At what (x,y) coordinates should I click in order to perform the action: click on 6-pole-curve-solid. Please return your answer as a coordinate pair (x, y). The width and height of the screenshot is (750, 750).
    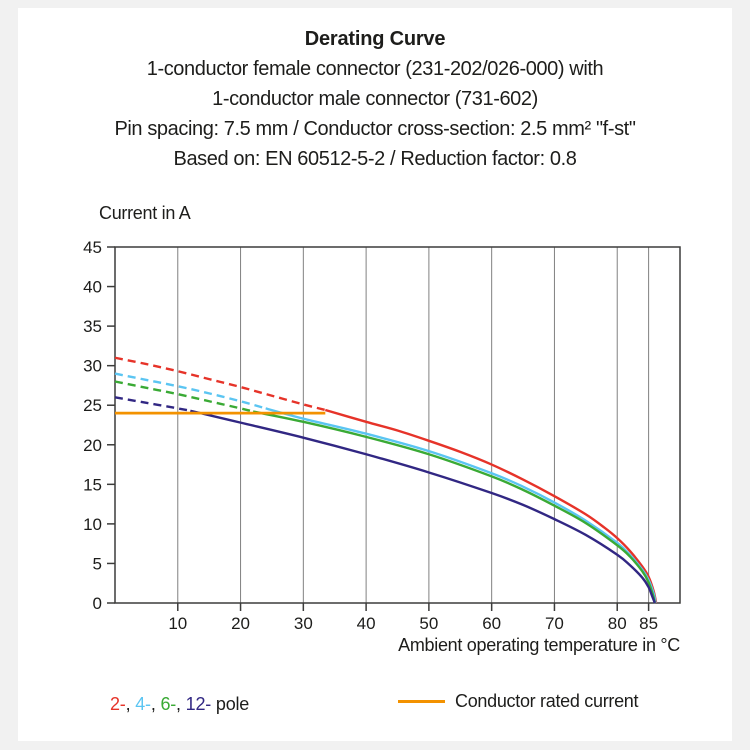
    Looking at the image, I should click on (454, 507).